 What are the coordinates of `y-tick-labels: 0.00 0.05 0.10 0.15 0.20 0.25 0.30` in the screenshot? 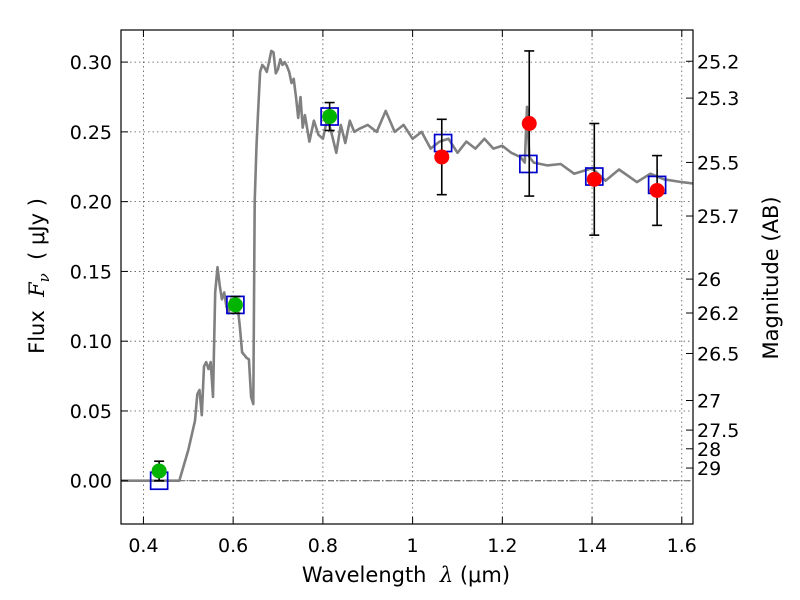 It's located at (91, 272).